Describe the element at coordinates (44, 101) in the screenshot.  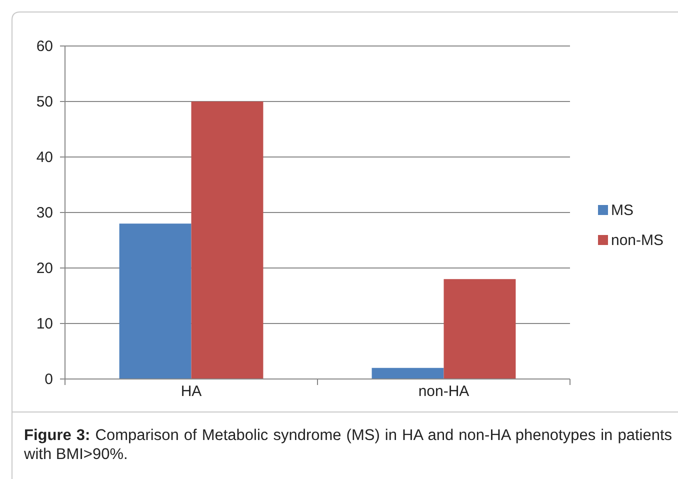
I see `y-tick-label: 50` at that location.